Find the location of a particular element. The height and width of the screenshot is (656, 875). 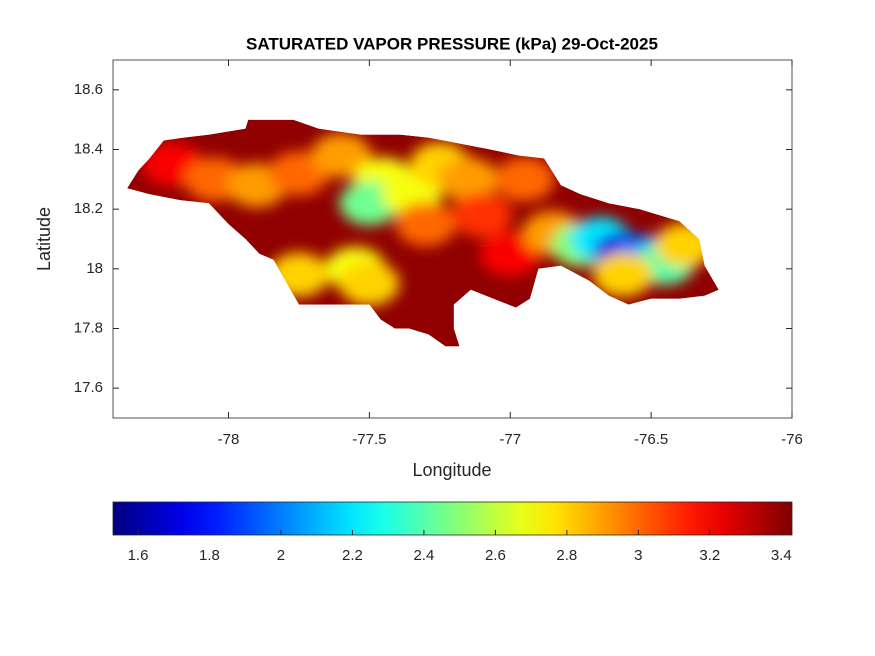

colorbar is located at coordinates (452, 518).